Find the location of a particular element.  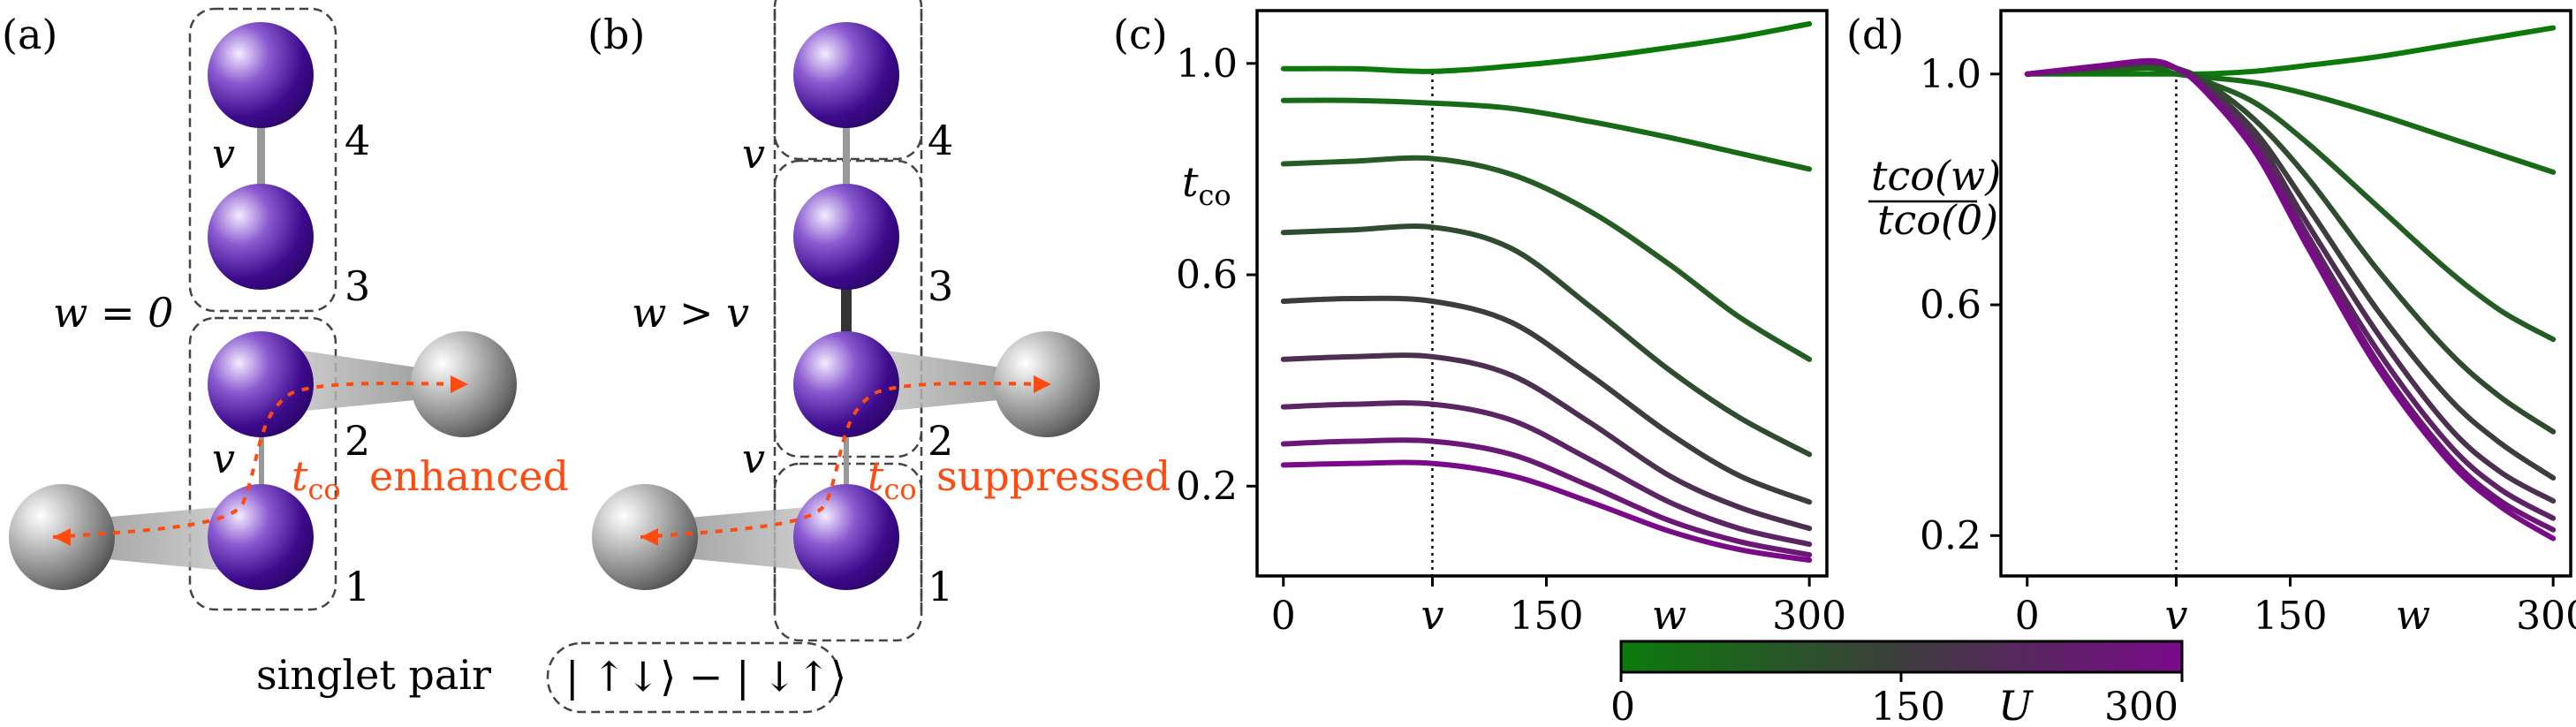

cb-ticklabel-300: 300 is located at coordinates (2141, 706).